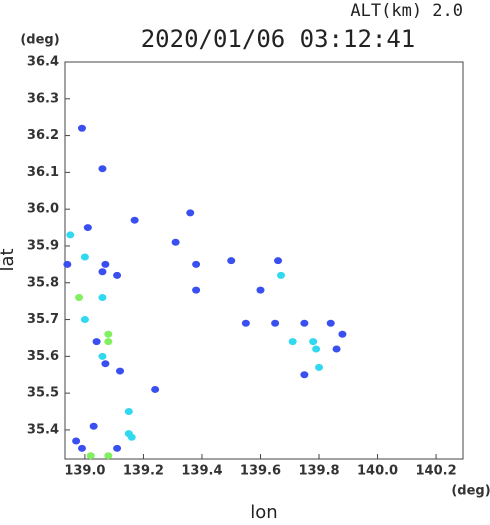  Describe the element at coordinates (143, 471) in the screenshot. I see `x-tick-label: 139.2` at that location.